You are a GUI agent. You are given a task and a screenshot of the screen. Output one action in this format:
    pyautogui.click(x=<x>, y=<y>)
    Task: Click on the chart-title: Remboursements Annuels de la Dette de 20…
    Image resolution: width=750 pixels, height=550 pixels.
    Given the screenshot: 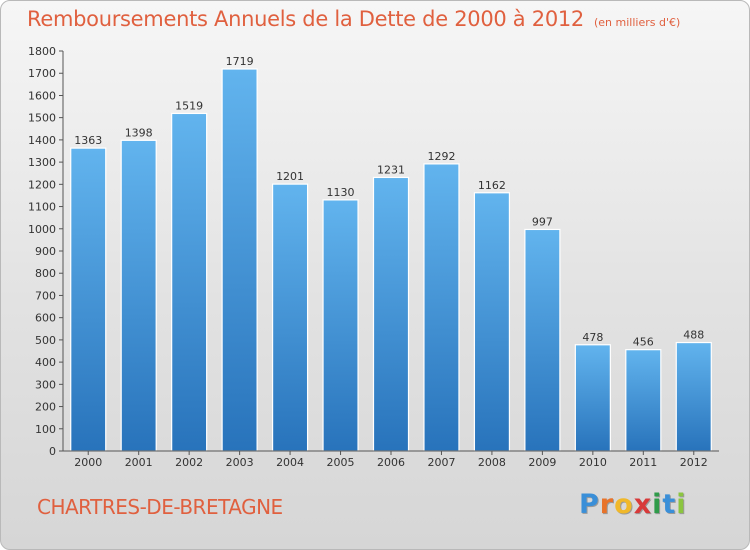 What is the action you would take?
    pyautogui.click(x=353, y=19)
    